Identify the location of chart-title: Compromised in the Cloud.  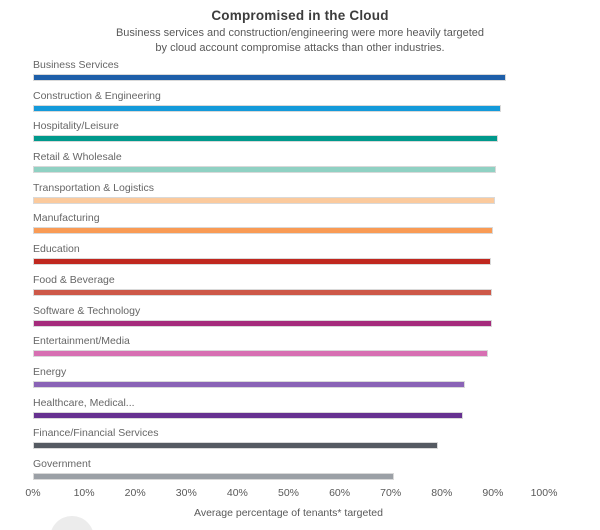
(300, 15).